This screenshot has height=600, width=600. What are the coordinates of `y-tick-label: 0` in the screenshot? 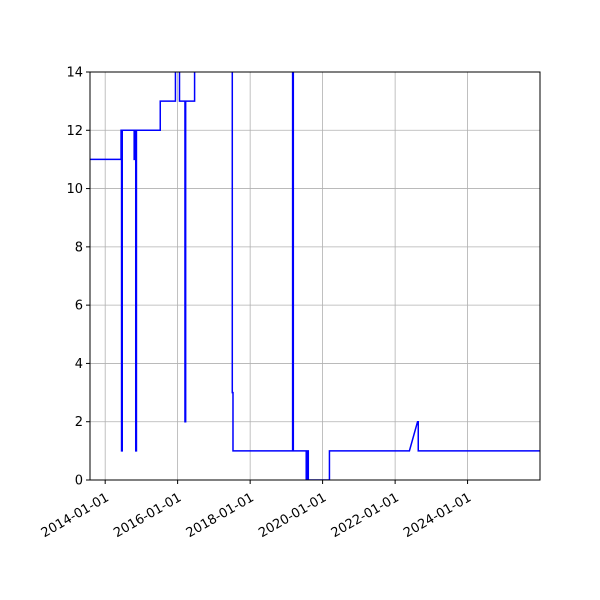 It's located at (79, 481).